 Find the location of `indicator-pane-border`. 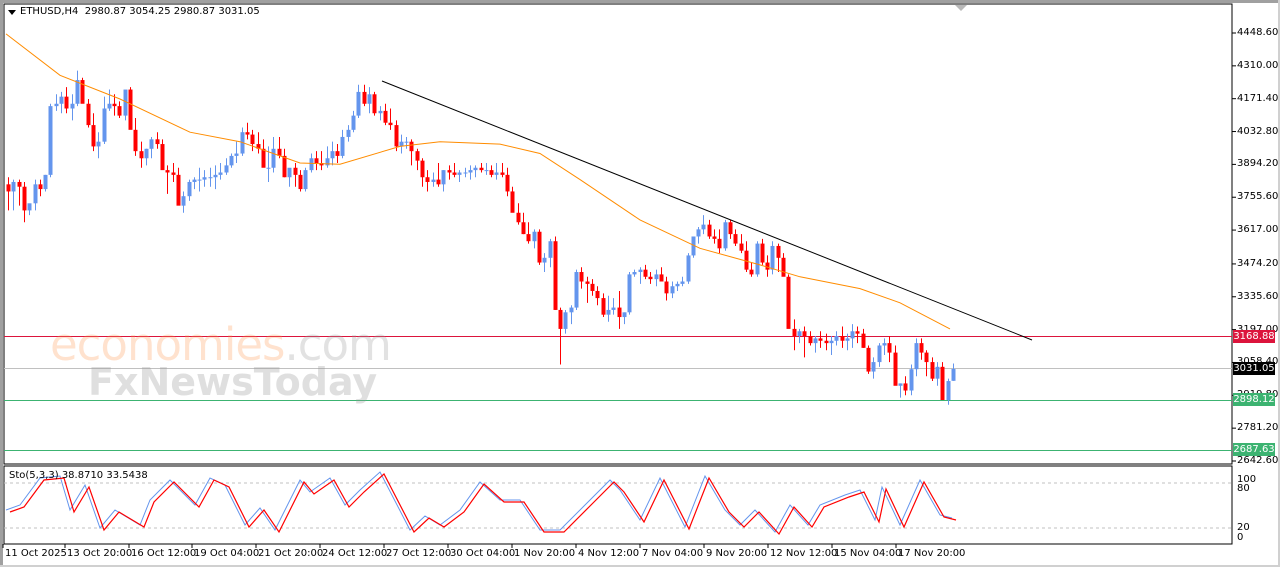

indicator-pane-border is located at coordinates (618, 505).